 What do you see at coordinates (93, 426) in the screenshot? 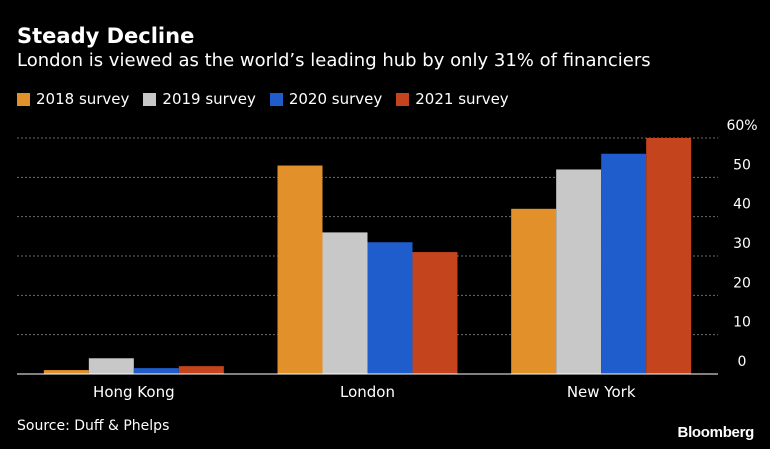
I see `source-note: Source: Duff & Phelps` at bounding box center [93, 426].